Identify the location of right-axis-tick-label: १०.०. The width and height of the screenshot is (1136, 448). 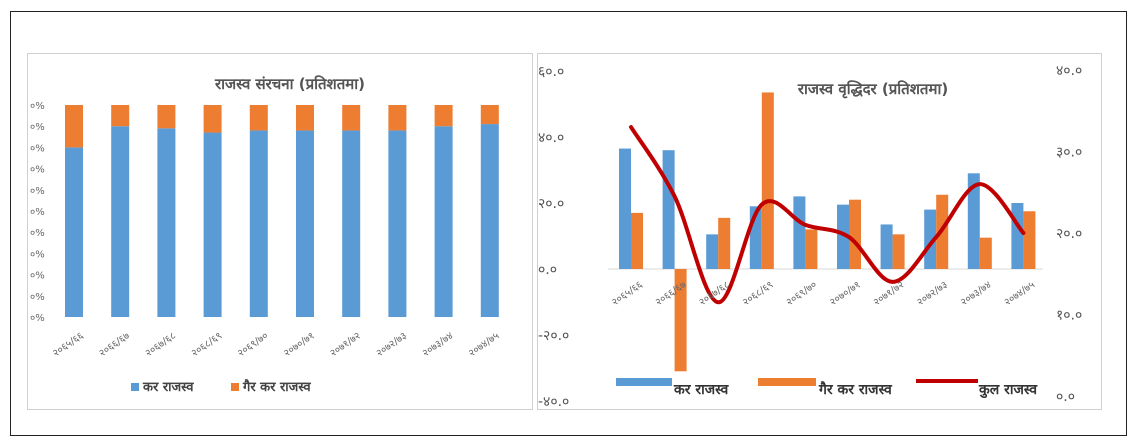
(1069, 316).